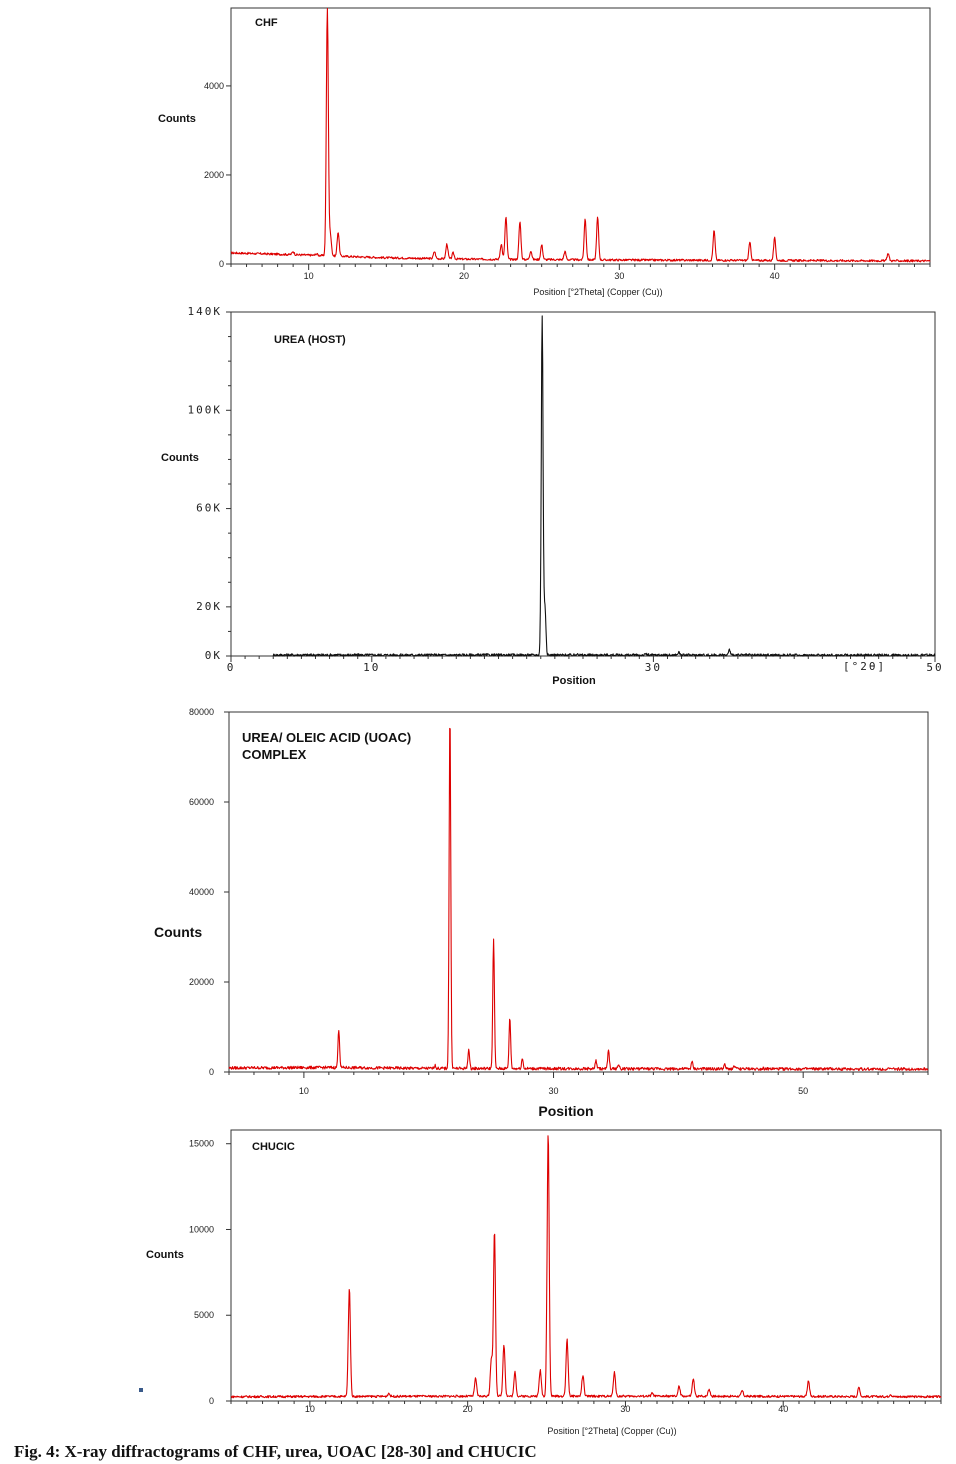 The image size is (956, 1464). Describe the element at coordinates (326, 737) in the screenshot. I see `chart-title-line-1: UREA/ OLEIC ACID (UOAC)` at that location.